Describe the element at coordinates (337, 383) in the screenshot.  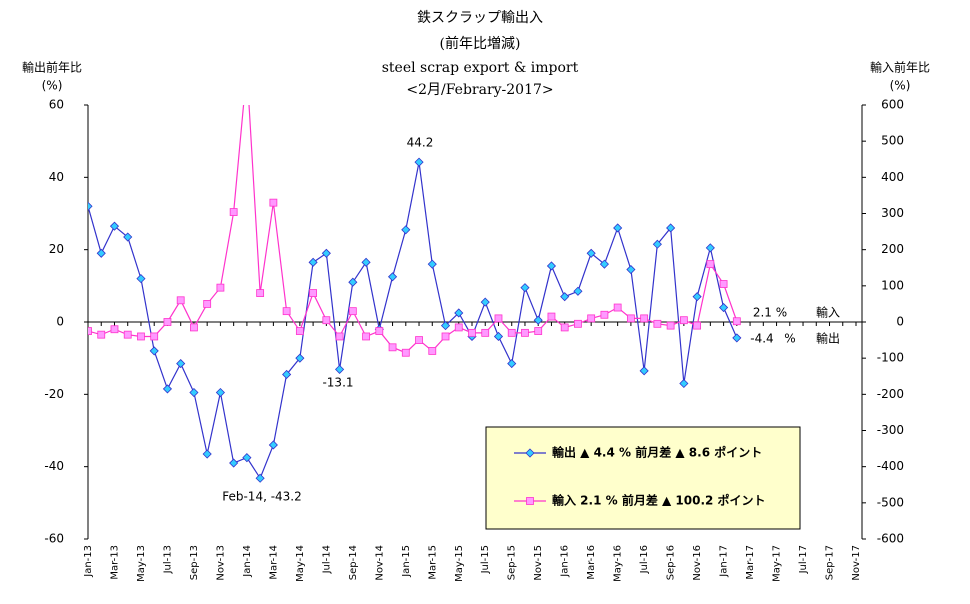
I see `annotation: -13.1` at that location.